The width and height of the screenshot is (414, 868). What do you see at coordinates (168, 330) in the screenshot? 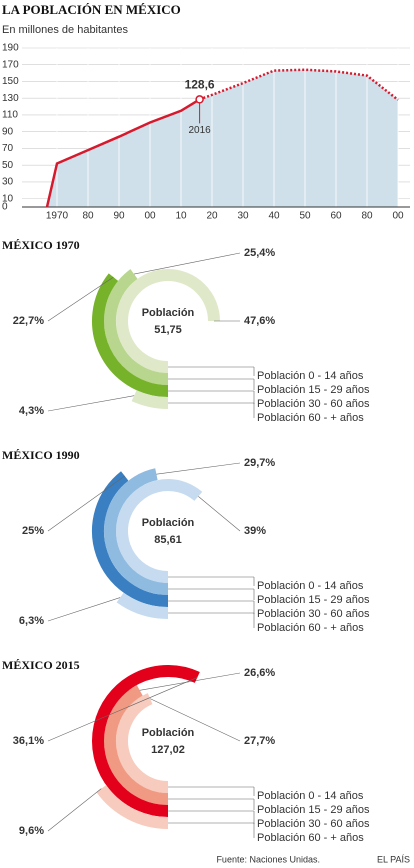
I see `center-value: 51,75` at bounding box center [168, 330].